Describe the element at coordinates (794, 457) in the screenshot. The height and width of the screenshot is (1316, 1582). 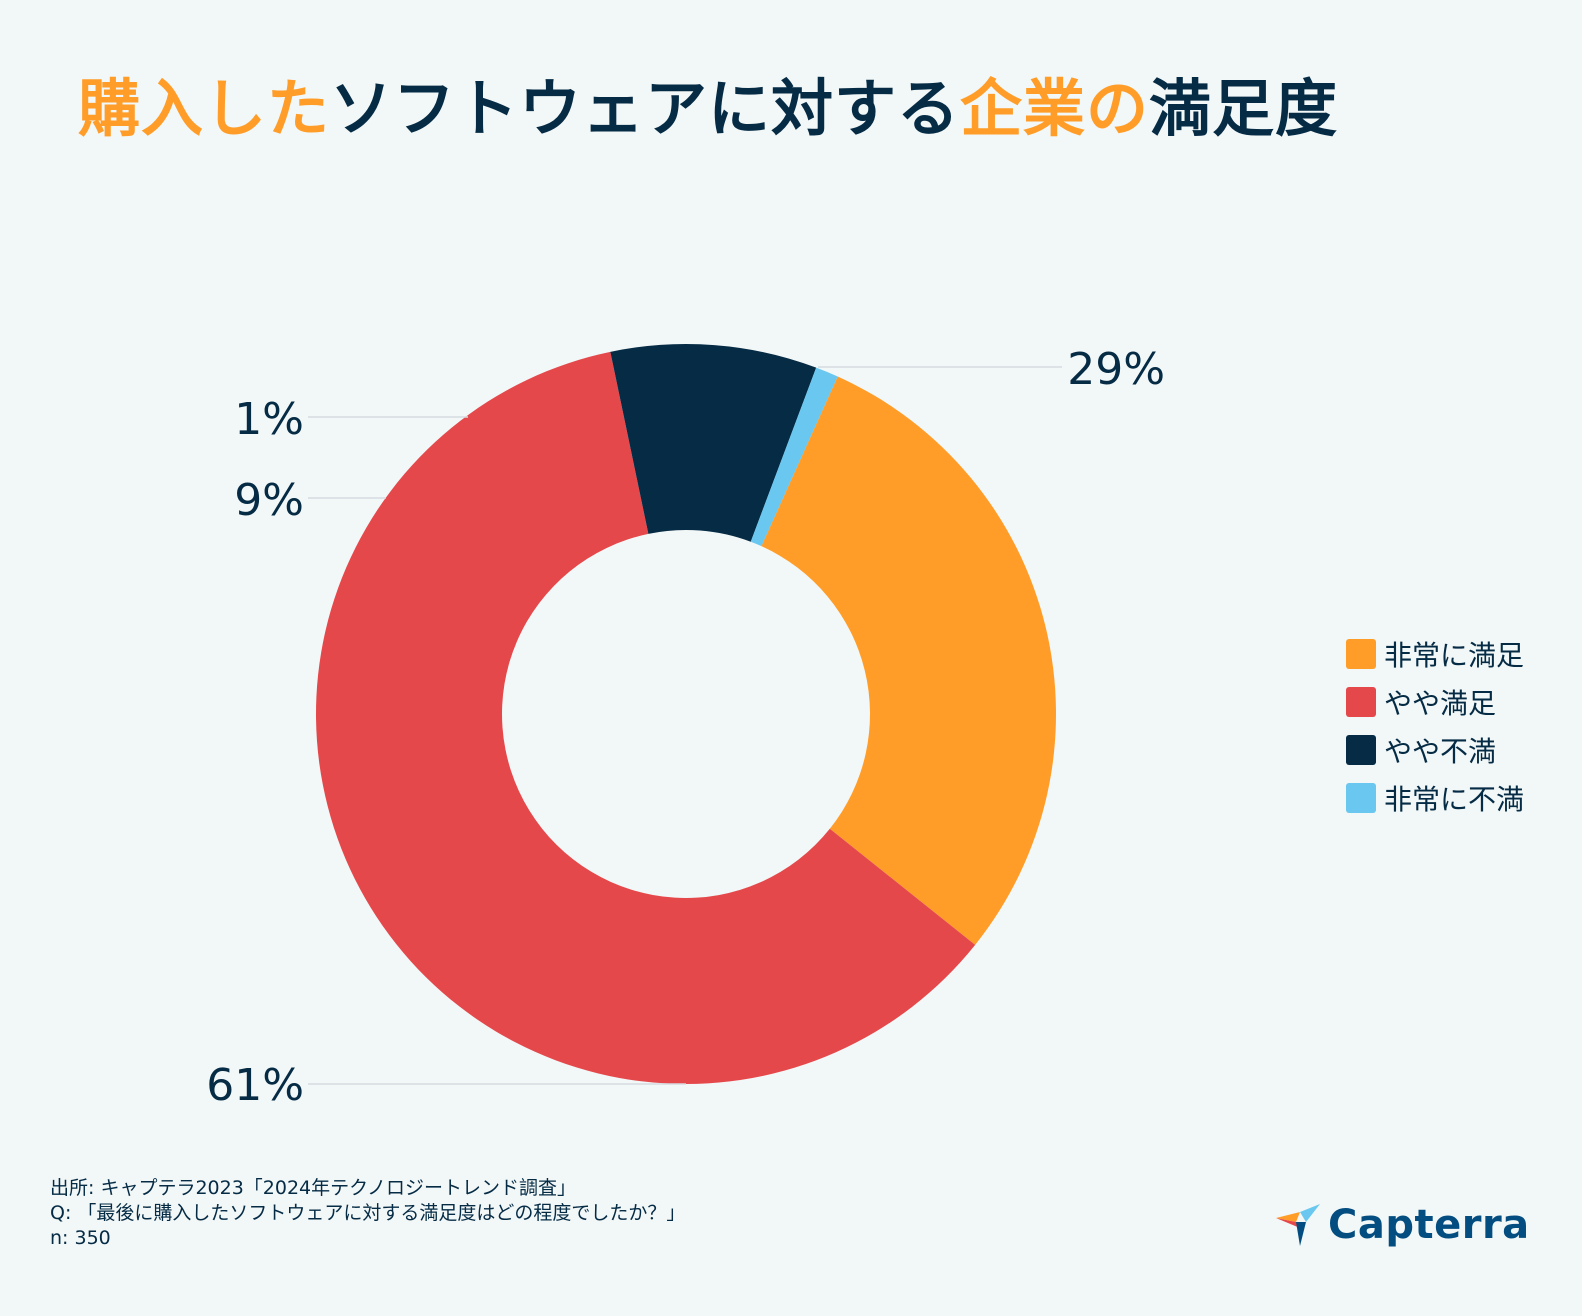
I see `slice-very-dissatisfied` at that location.